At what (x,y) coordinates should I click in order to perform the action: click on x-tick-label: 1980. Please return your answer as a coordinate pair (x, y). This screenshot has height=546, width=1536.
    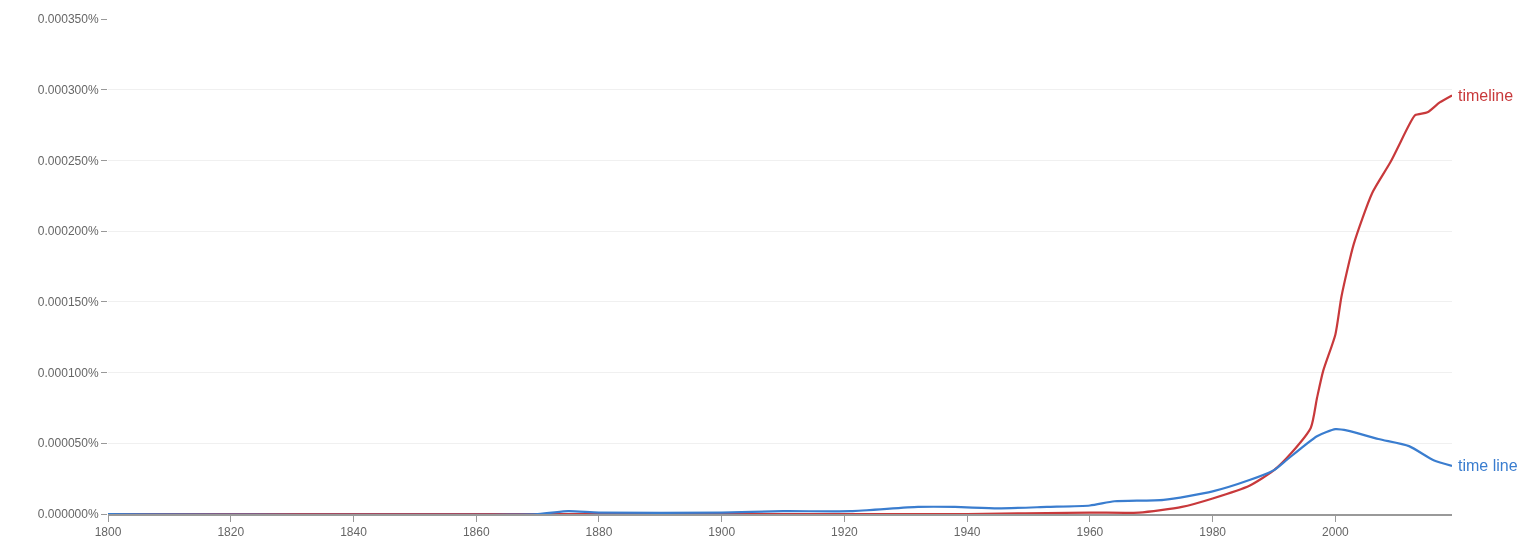
    Looking at the image, I should click on (1213, 532).